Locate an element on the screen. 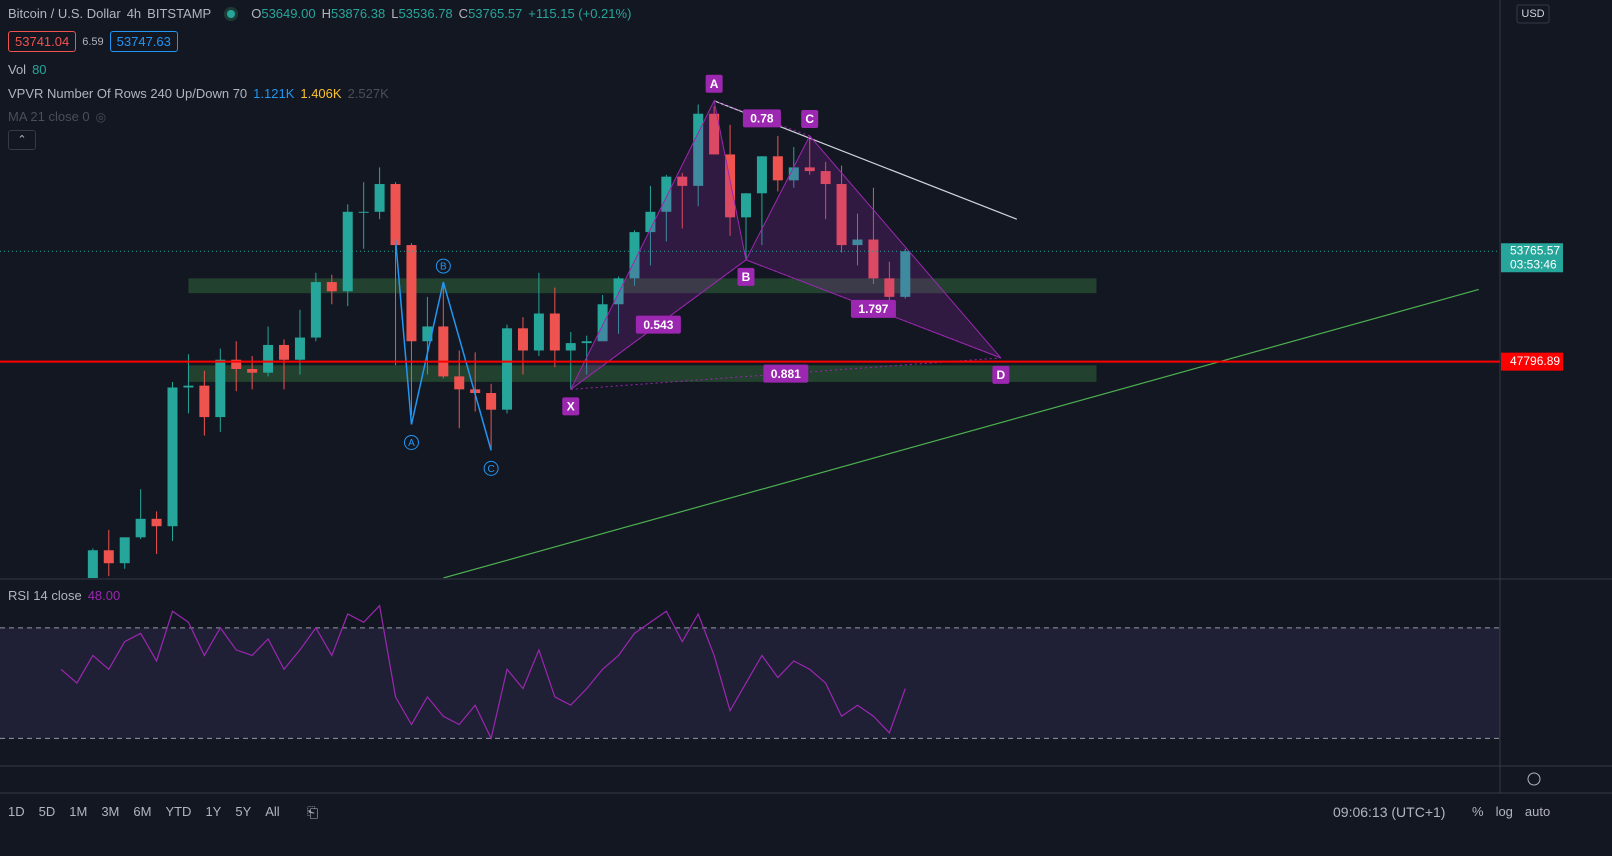 This screenshot has height=856, width=1612. pattern-point-label: B is located at coordinates (746, 277).